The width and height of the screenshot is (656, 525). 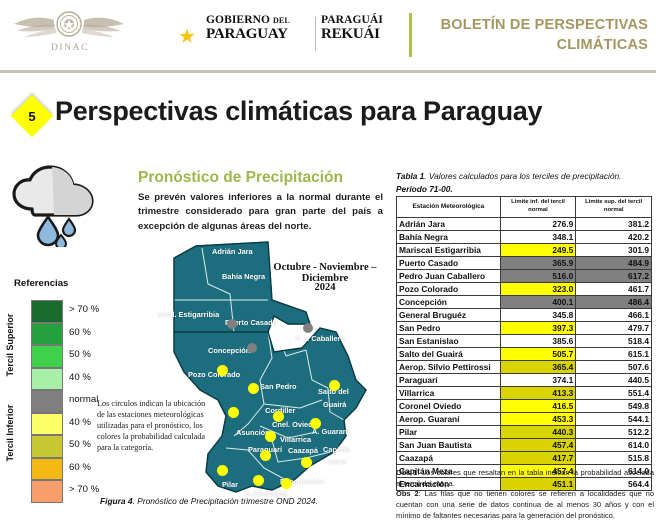 I want to click on cell-station-name: Adrián Jara, so click(x=448, y=223).